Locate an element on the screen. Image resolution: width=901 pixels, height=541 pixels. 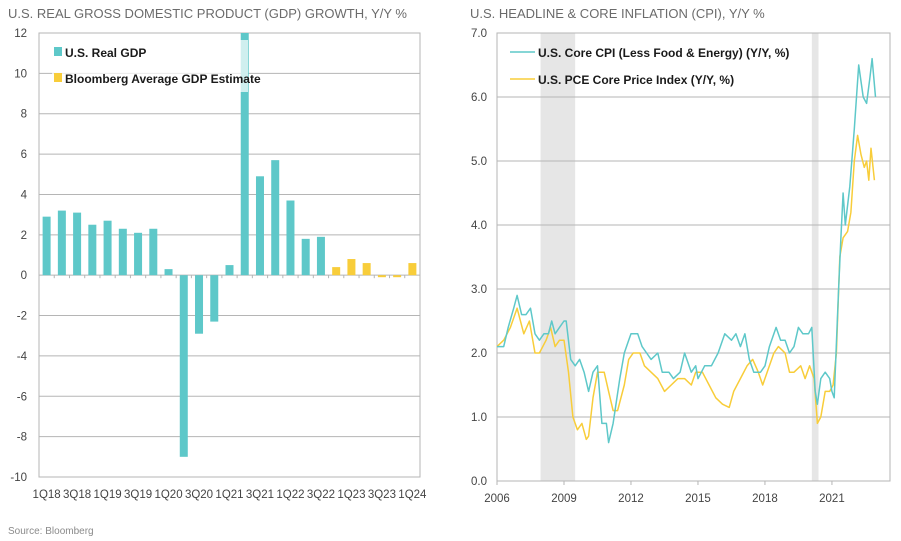
gdp-bar-4Q18 is located at coordinates (92, 250).